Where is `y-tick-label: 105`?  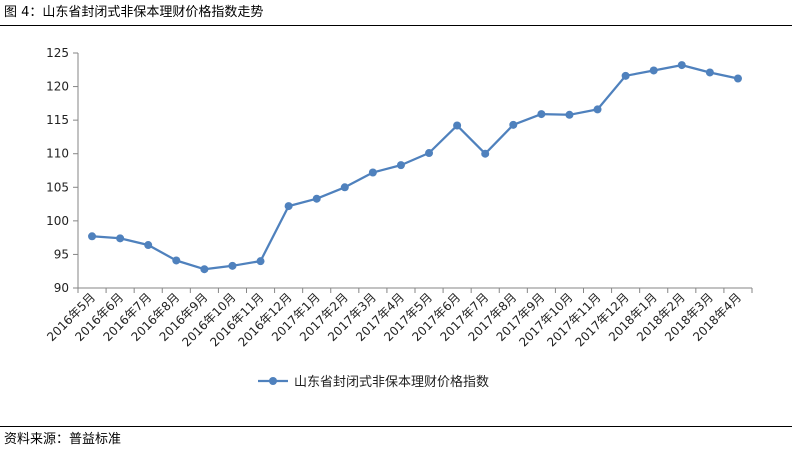 y-tick-label: 105 is located at coordinates (57, 187).